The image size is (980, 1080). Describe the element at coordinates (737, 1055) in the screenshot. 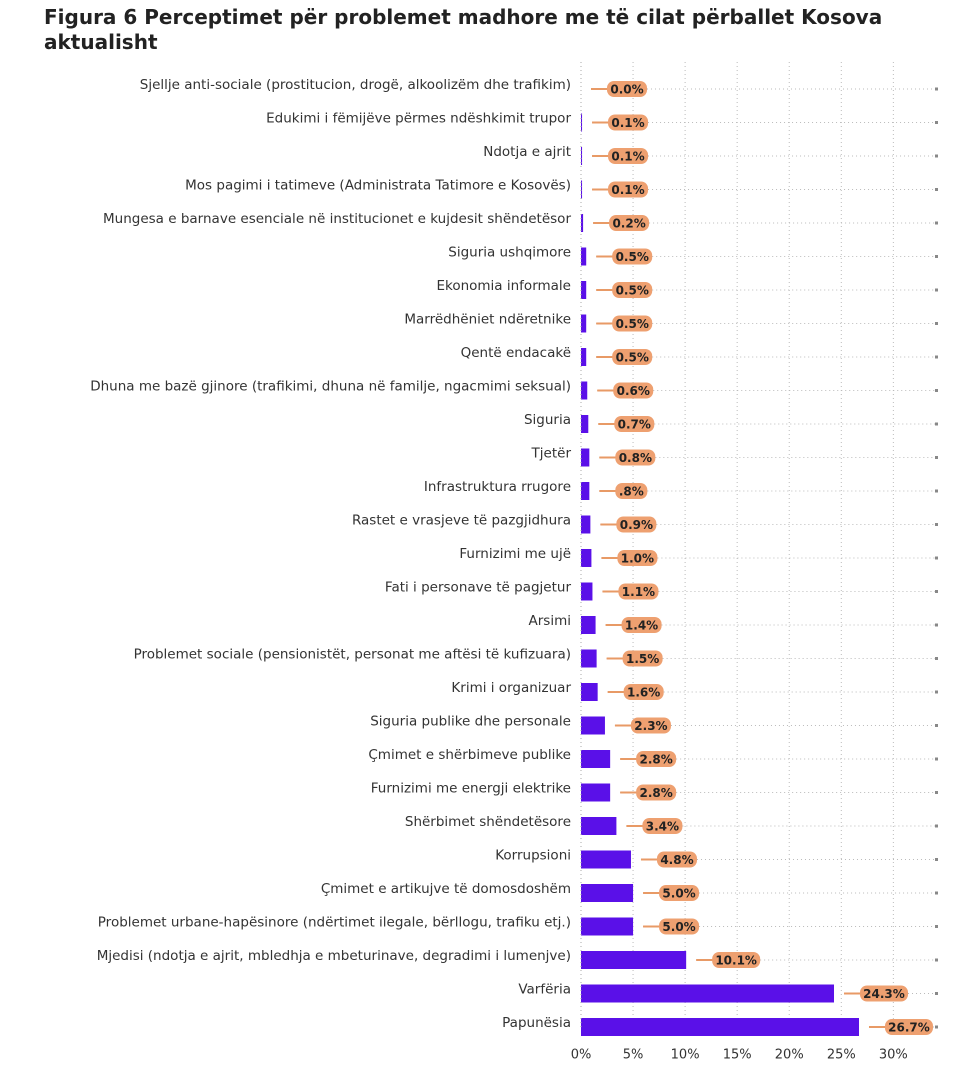

I see `x-tick-label: 15%` at that location.